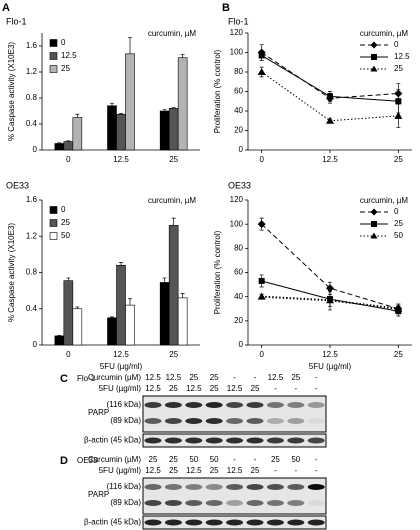 The width and height of the screenshot is (420, 530). Describe the element at coordinates (32, 97) in the screenshot. I see `y-tick-label: 0.8` at that location.